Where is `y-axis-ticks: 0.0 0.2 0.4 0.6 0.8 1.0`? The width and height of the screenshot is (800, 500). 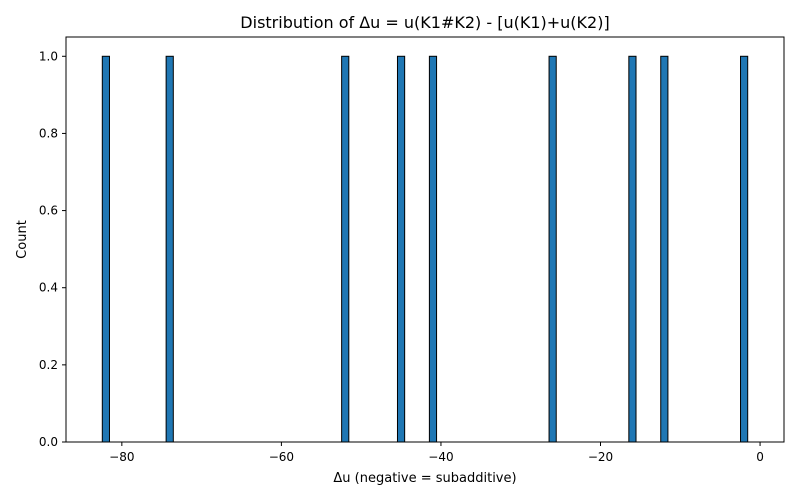 y-axis-ticks: 0.0 0.2 0.4 0.6 0.8 1.0 is located at coordinates (52, 249).